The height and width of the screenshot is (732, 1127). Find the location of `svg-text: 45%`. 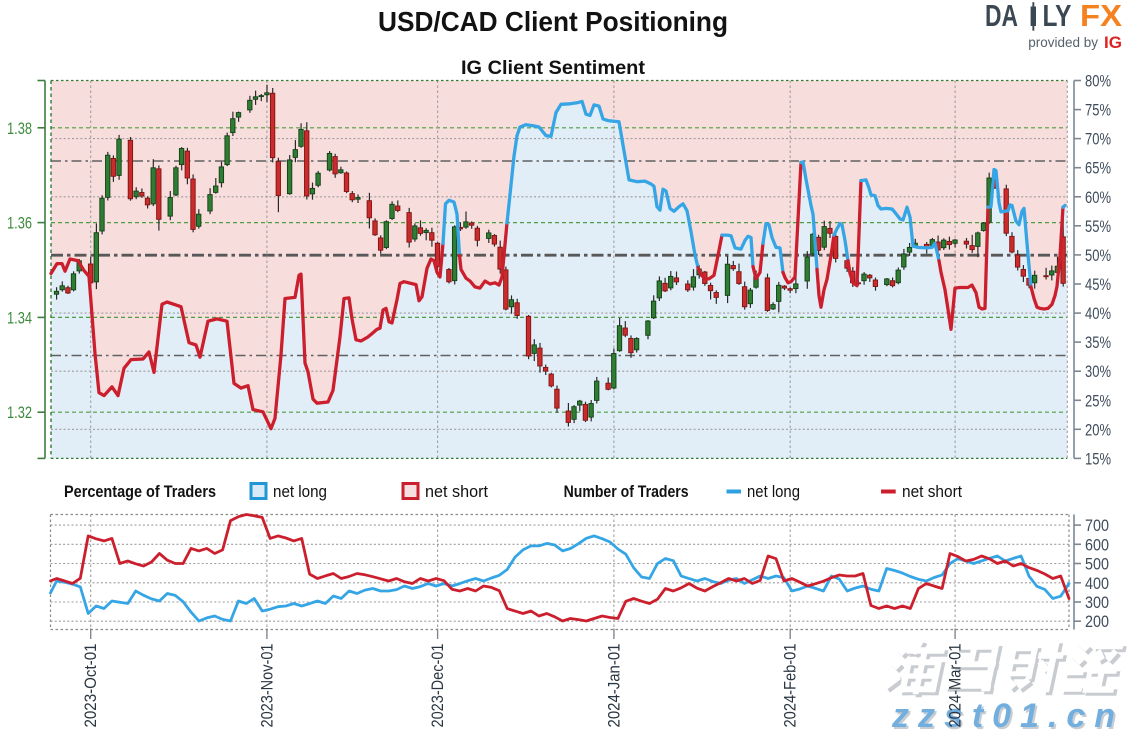

svg-text: 45% is located at coordinates (1098, 284).